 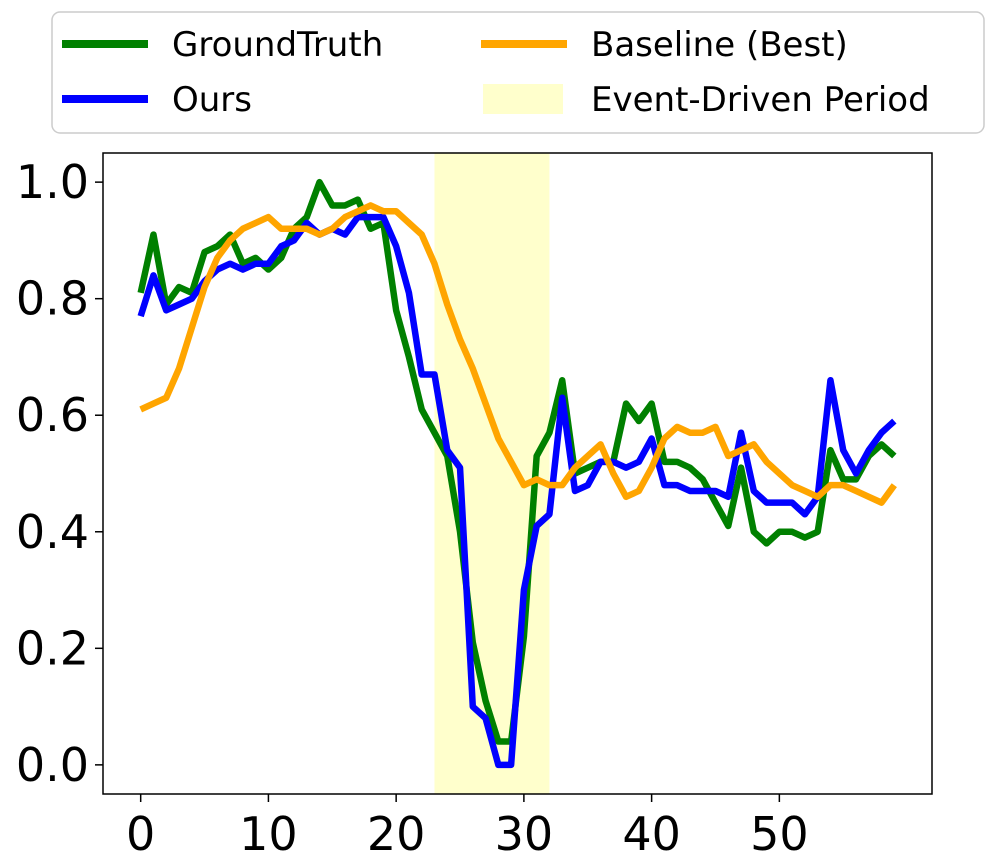 I want to click on shaded-layer, so click(x=492, y=473).